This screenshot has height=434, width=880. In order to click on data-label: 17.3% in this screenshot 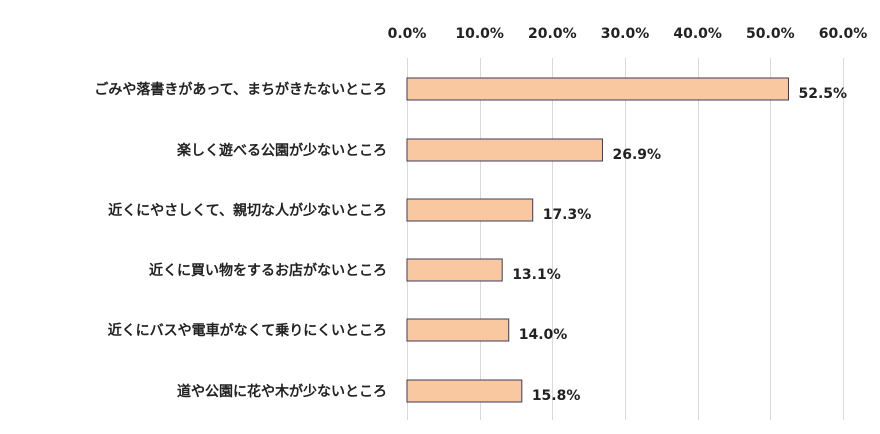, I will do `click(567, 215)`.